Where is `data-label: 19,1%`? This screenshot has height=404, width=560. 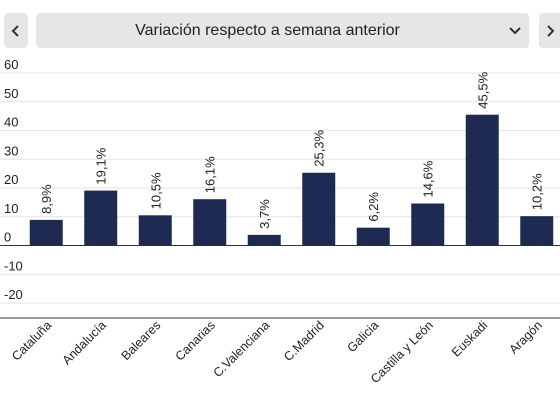
data-label: 19,1% is located at coordinates (101, 165).